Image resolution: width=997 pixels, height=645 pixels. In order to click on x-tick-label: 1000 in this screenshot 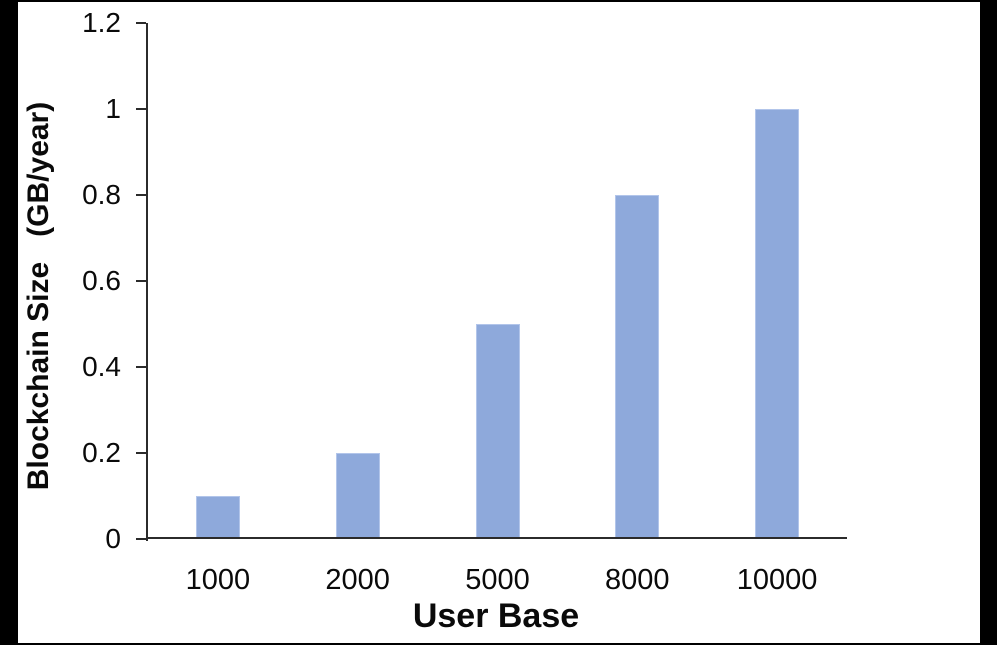, I will do `click(218, 580)`.